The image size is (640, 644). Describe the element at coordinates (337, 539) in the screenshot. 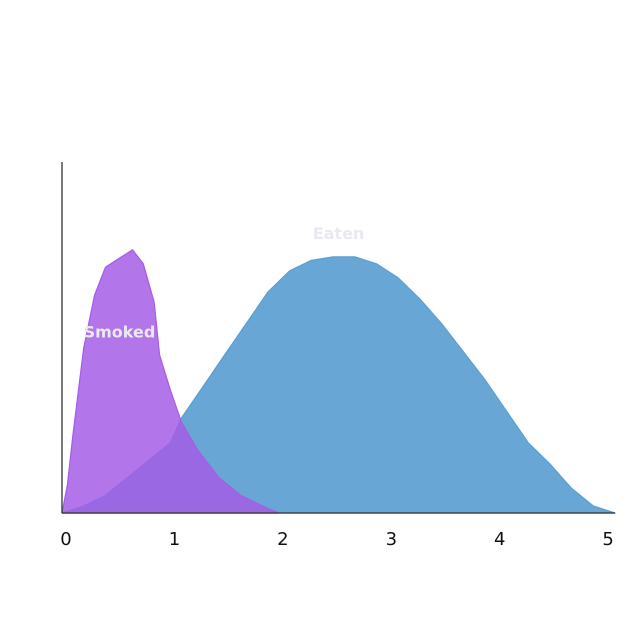

I see `x-tick-labels: 0 1 2 3 4 5` at that location.